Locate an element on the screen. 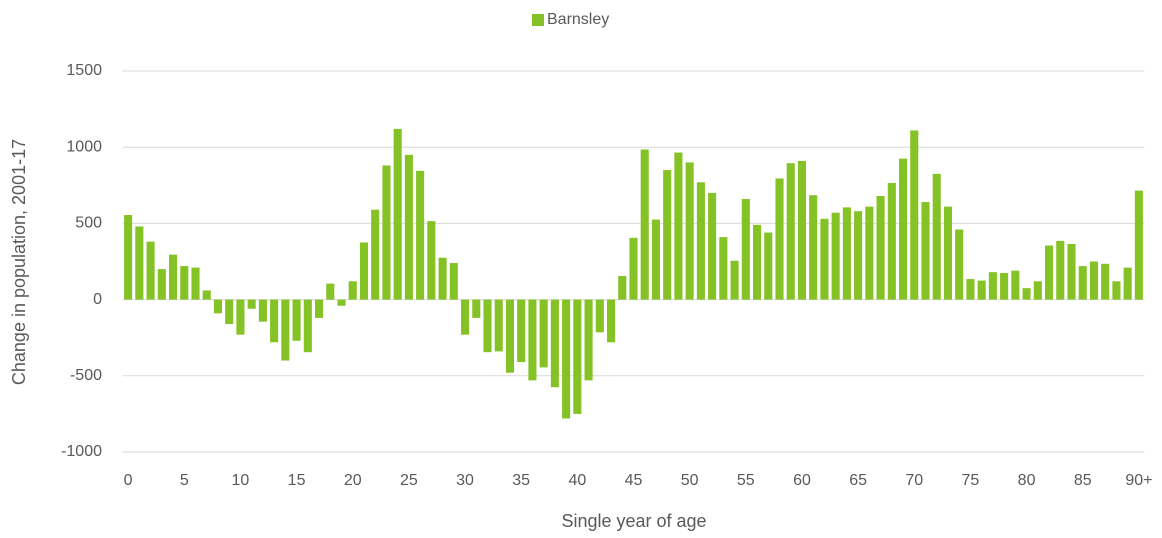 This screenshot has width=1162, height=538. x-tick-label: 0 is located at coordinates (128, 480).